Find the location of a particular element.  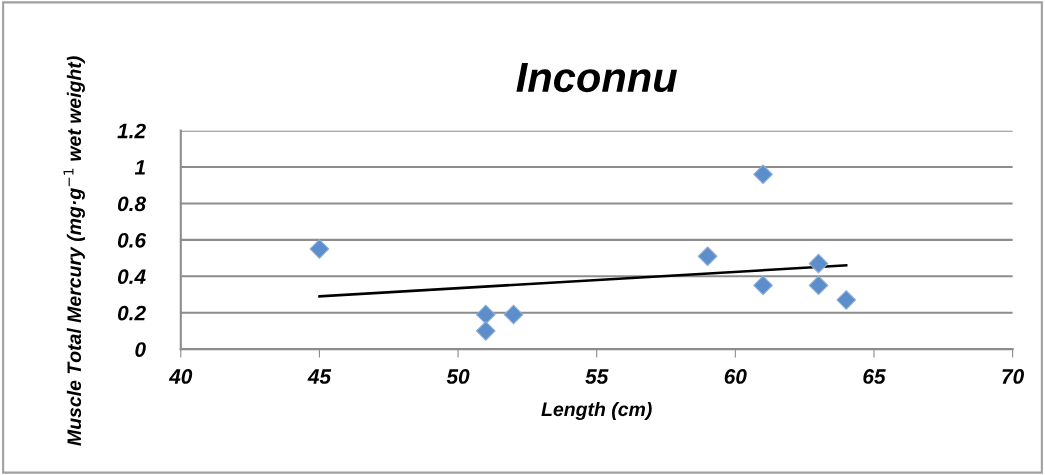

y-tick-label: 1 is located at coordinates (139, 167).